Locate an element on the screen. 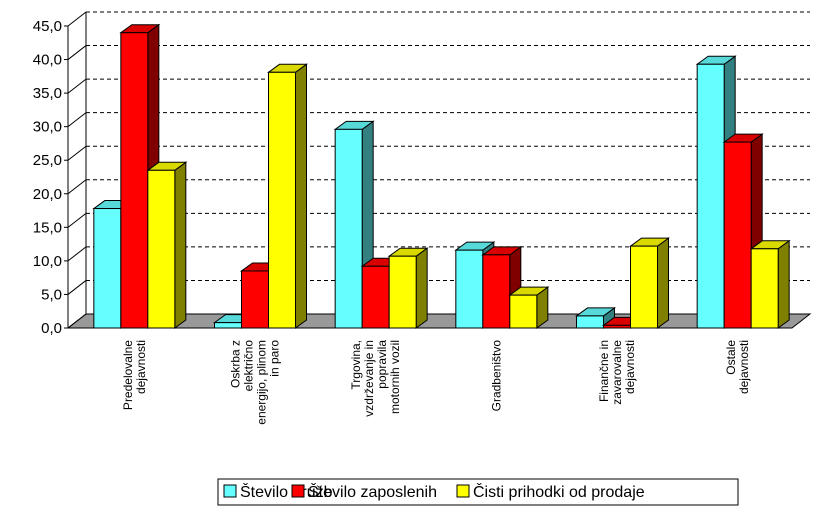 This screenshot has height=509, width=816. legend-label: Število družb is located at coordinates (286, 491).